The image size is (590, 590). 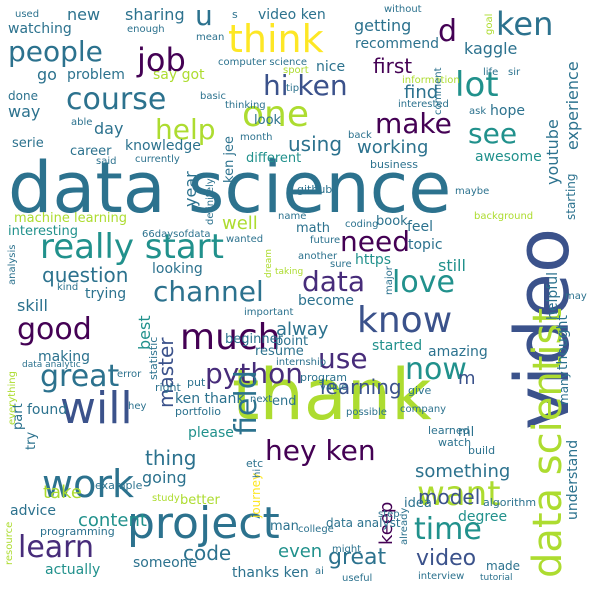 What do you see at coordinates (423, 409) in the screenshot?
I see `word-company: company` at bounding box center [423, 409].